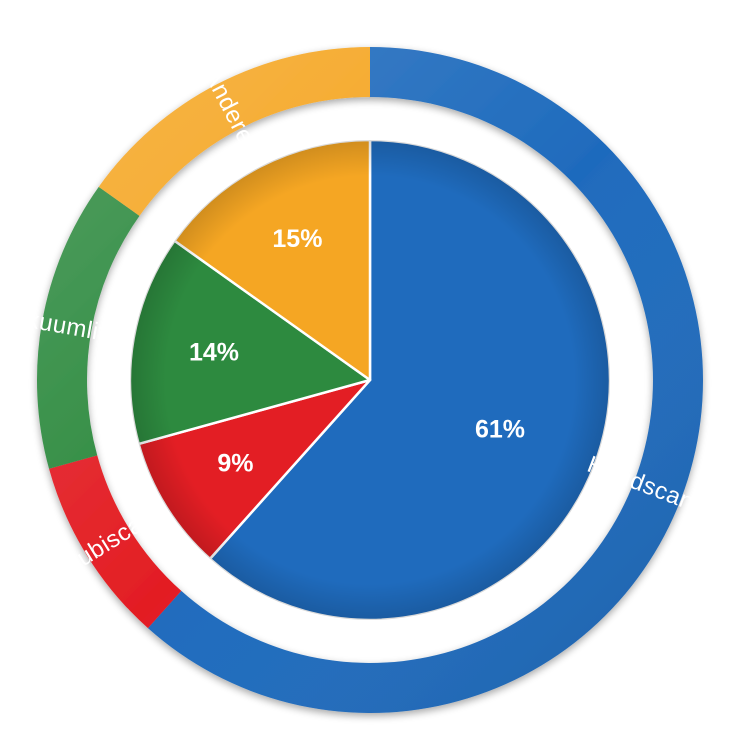 The image size is (736, 748). Describe the element at coordinates (297, 239) in the screenshot. I see `value-label-andere: 15%` at that location.